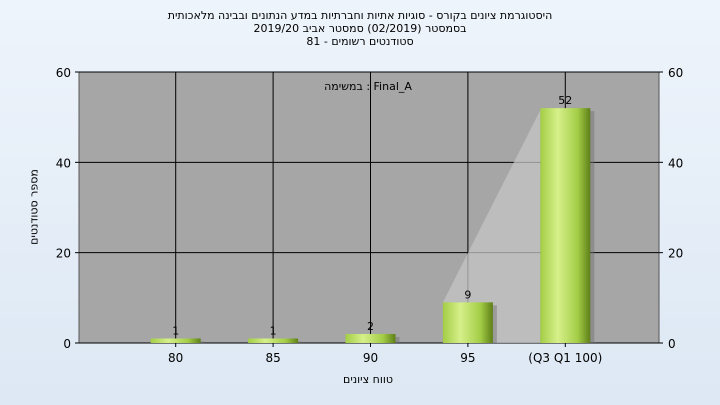  Describe the element at coordinates (63, 73) in the screenshot. I see `y-tick-label-left: 60` at that location.